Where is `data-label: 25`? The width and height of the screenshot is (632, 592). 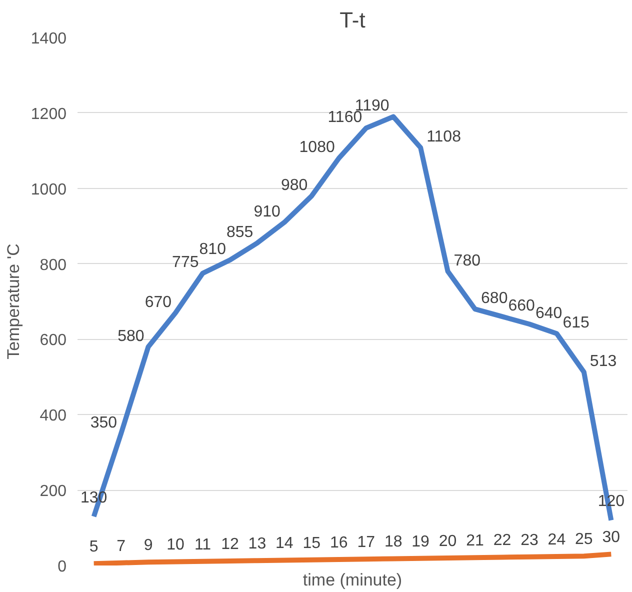 data-label: 25 is located at coordinates (584, 539).